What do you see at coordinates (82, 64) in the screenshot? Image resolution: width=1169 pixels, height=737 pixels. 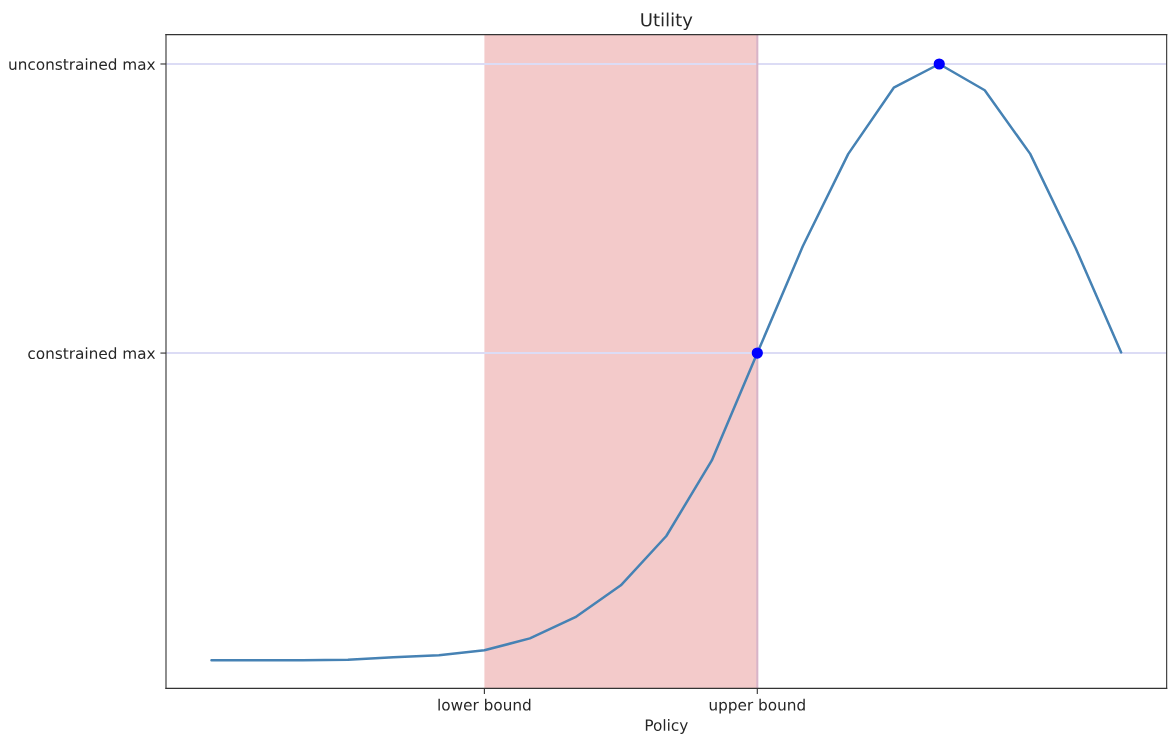 I see `ref-line-label: unconstrained max` at bounding box center [82, 64].